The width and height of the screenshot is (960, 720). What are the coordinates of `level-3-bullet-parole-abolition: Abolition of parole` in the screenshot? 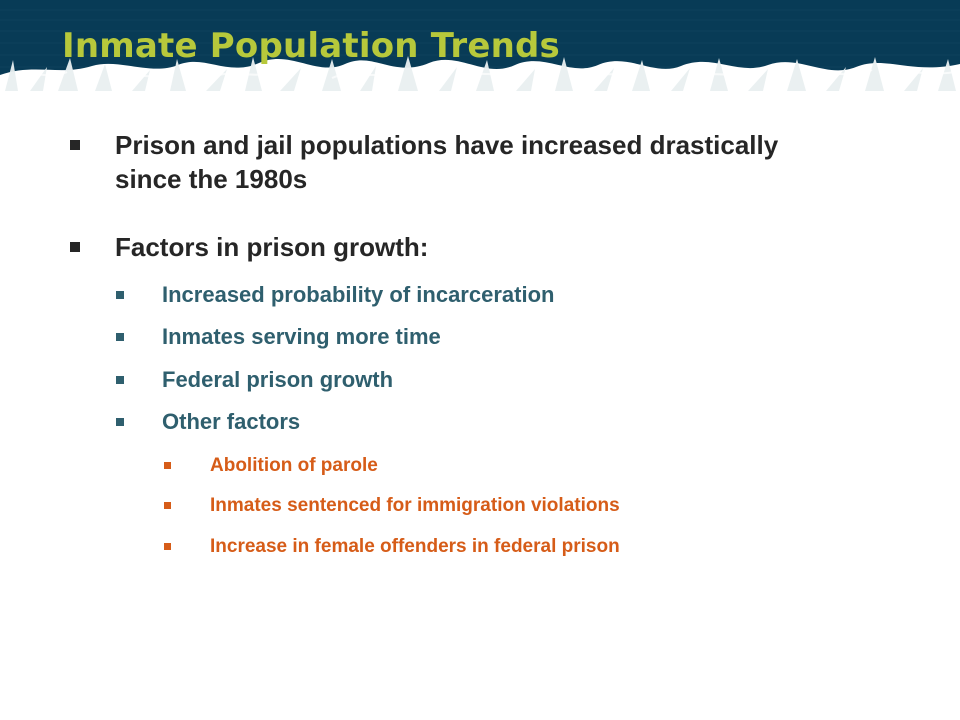 It's located at (480, 466).